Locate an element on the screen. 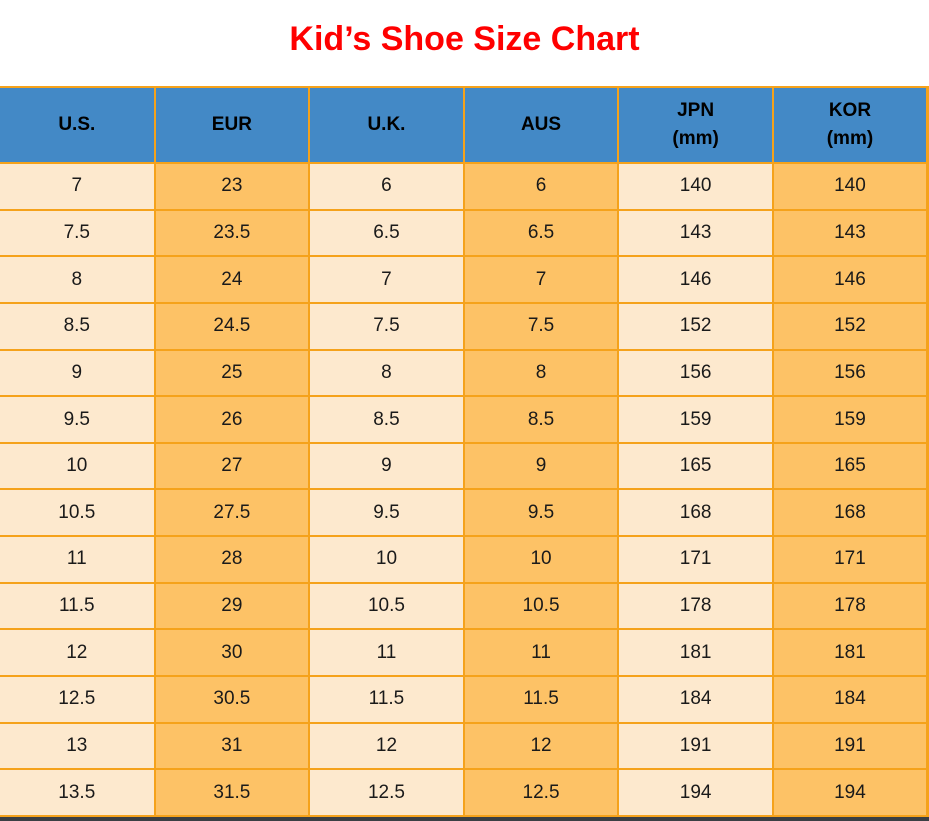 This screenshot has width=929, height=821. table-cell-eur: 28 is located at coordinates (232, 559).